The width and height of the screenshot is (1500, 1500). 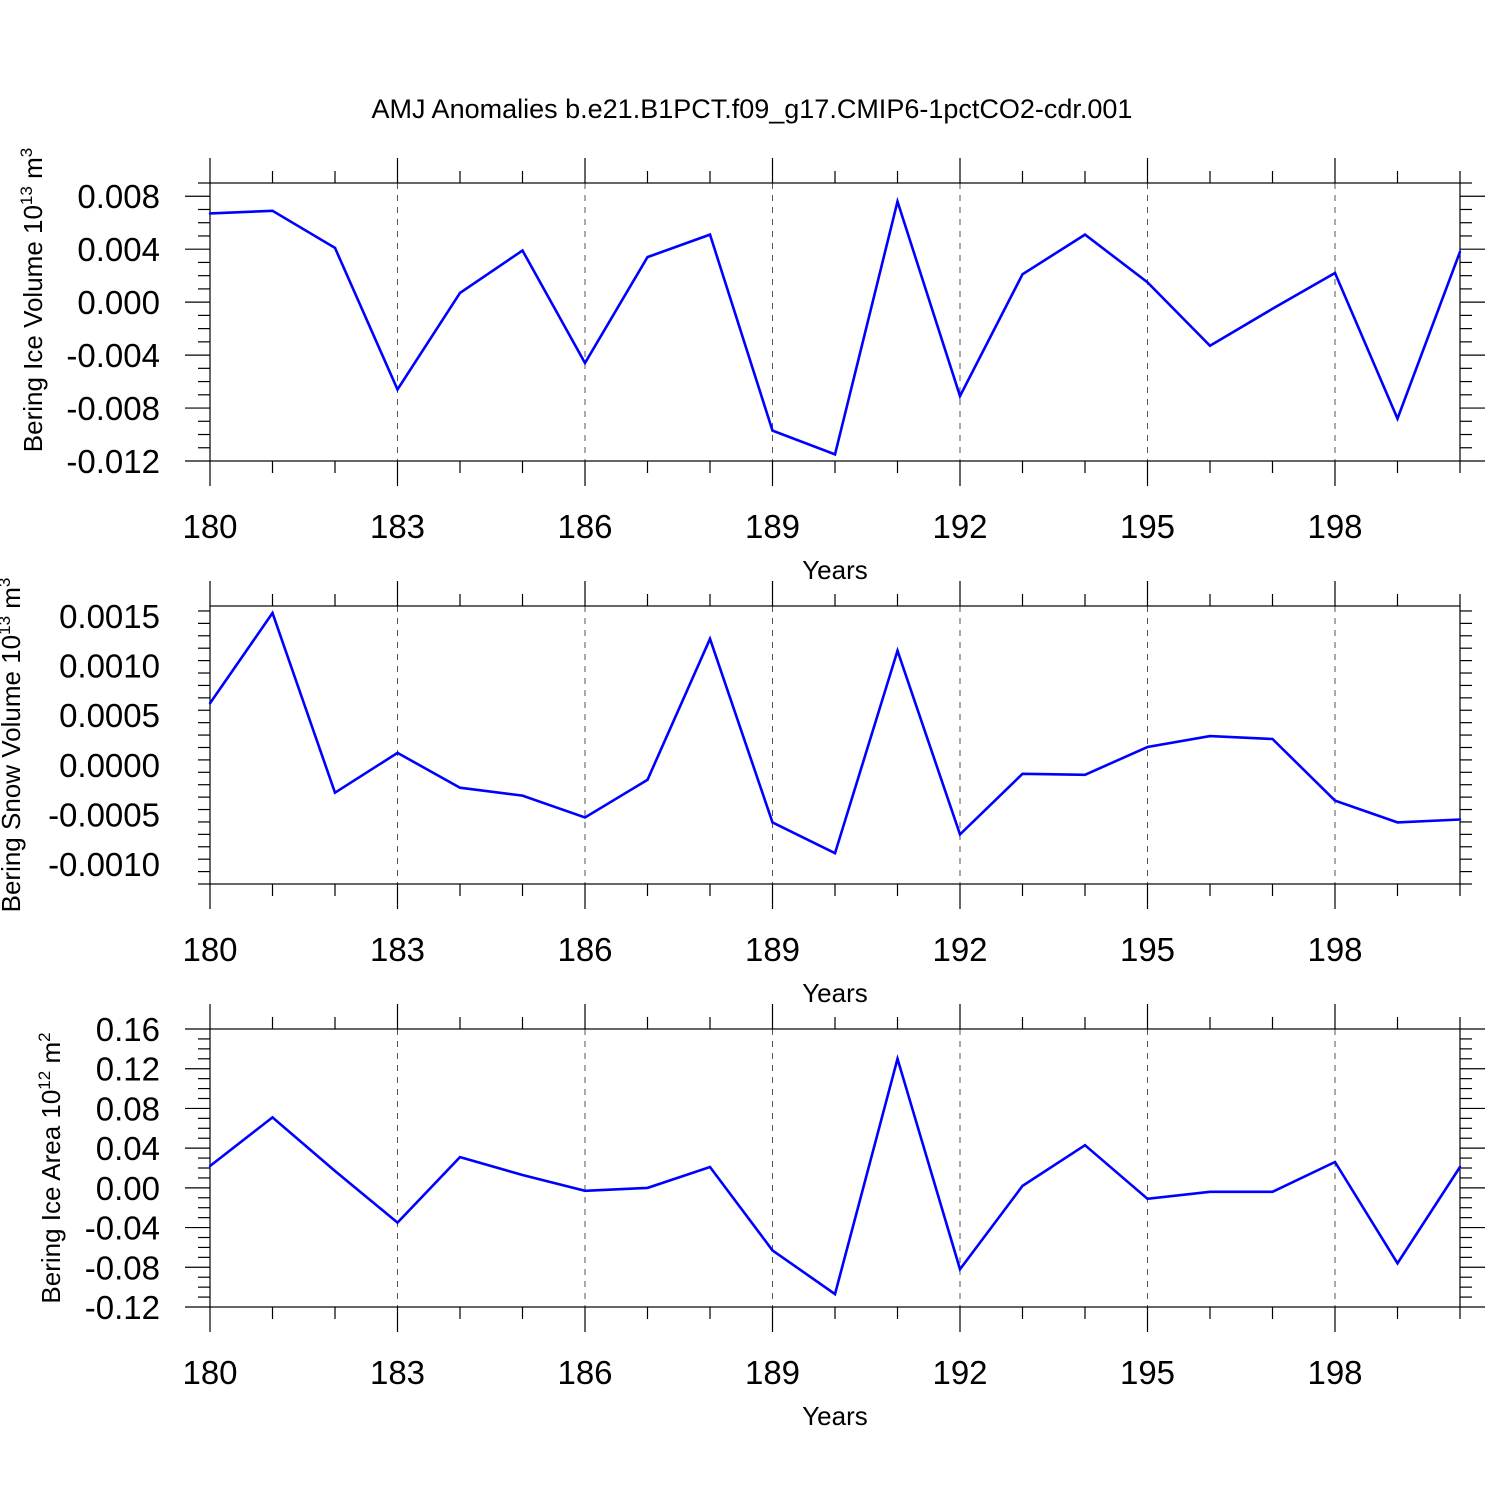 What do you see at coordinates (122, 1228) in the screenshot?
I see `y-tick-label: -0.04` at bounding box center [122, 1228].